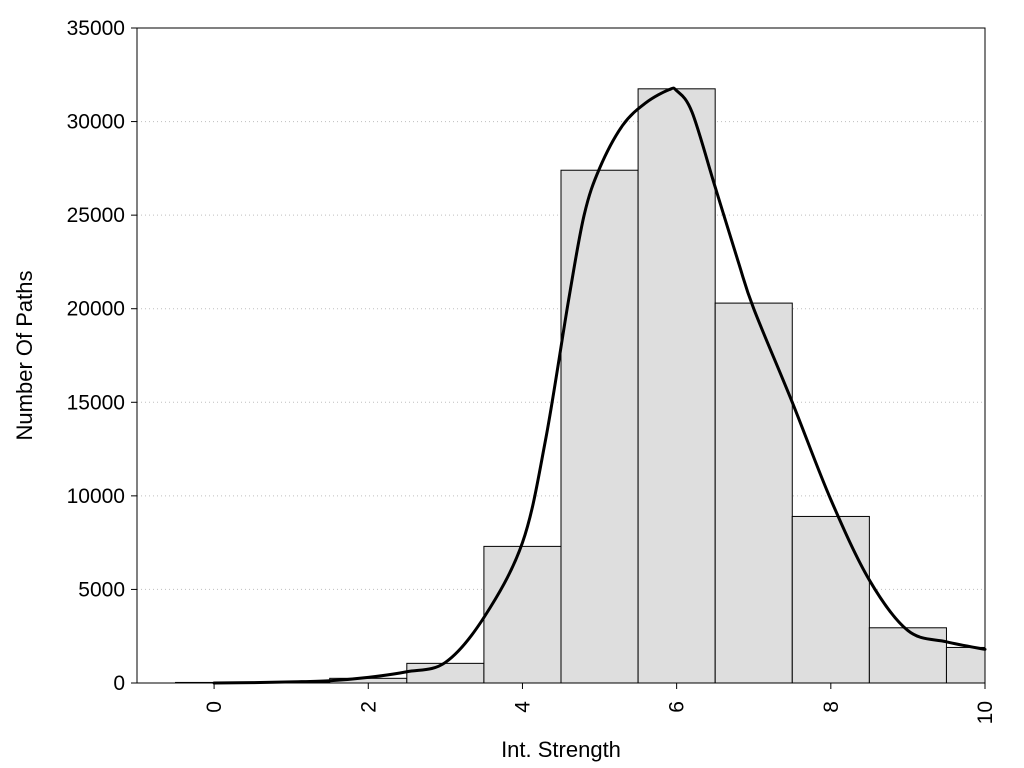 The image size is (1024, 768). Describe the element at coordinates (368, 707) in the screenshot. I see `x-tick-label: 2` at that location.